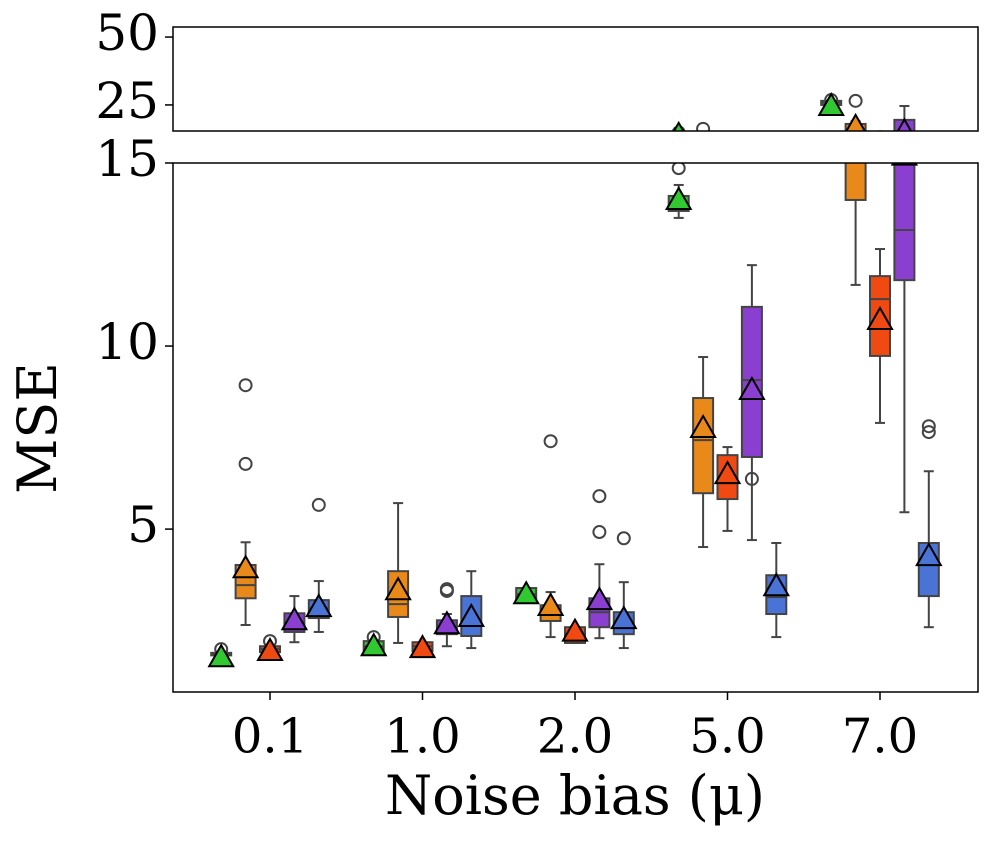 This screenshot has width=996, height=856. What do you see at coordinates (37, 428) in the screenshot?
I see `y-axis-label: MSE` at bounding box center [37, 428].